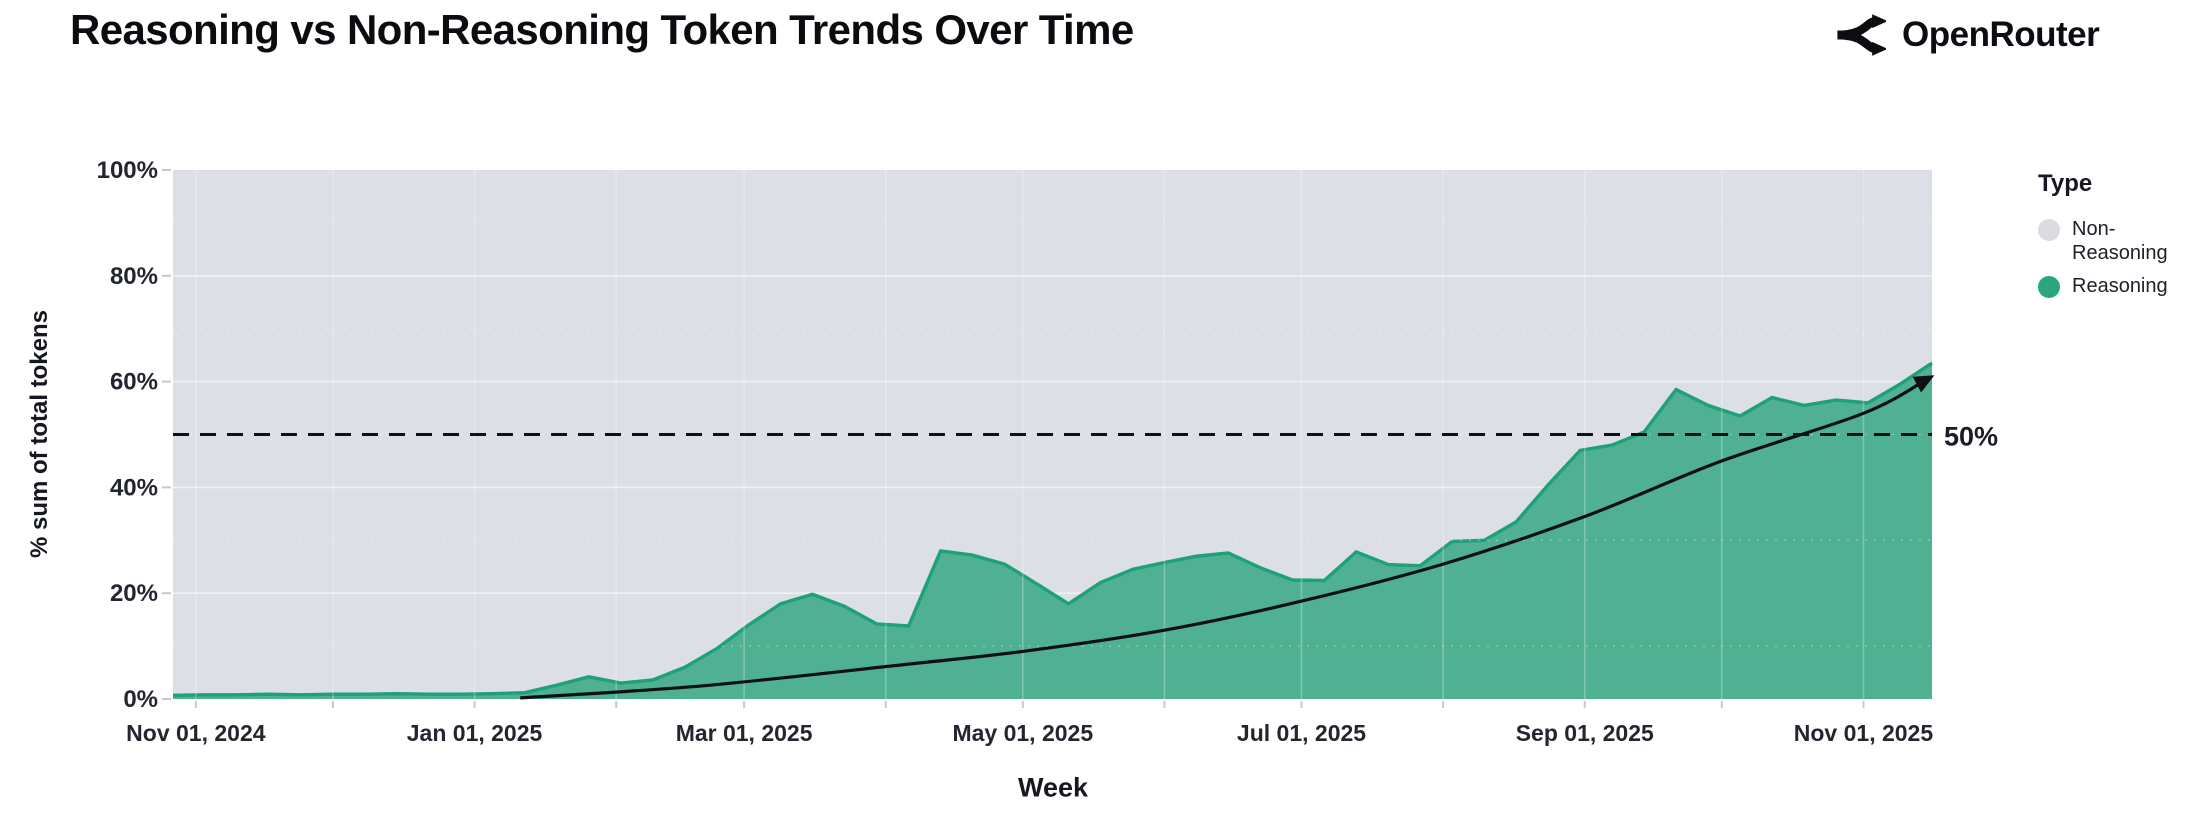 The height and width of the screenshot is (824, 2202). I want to click on brand-name: OpenRouter, so click(2001, 34).